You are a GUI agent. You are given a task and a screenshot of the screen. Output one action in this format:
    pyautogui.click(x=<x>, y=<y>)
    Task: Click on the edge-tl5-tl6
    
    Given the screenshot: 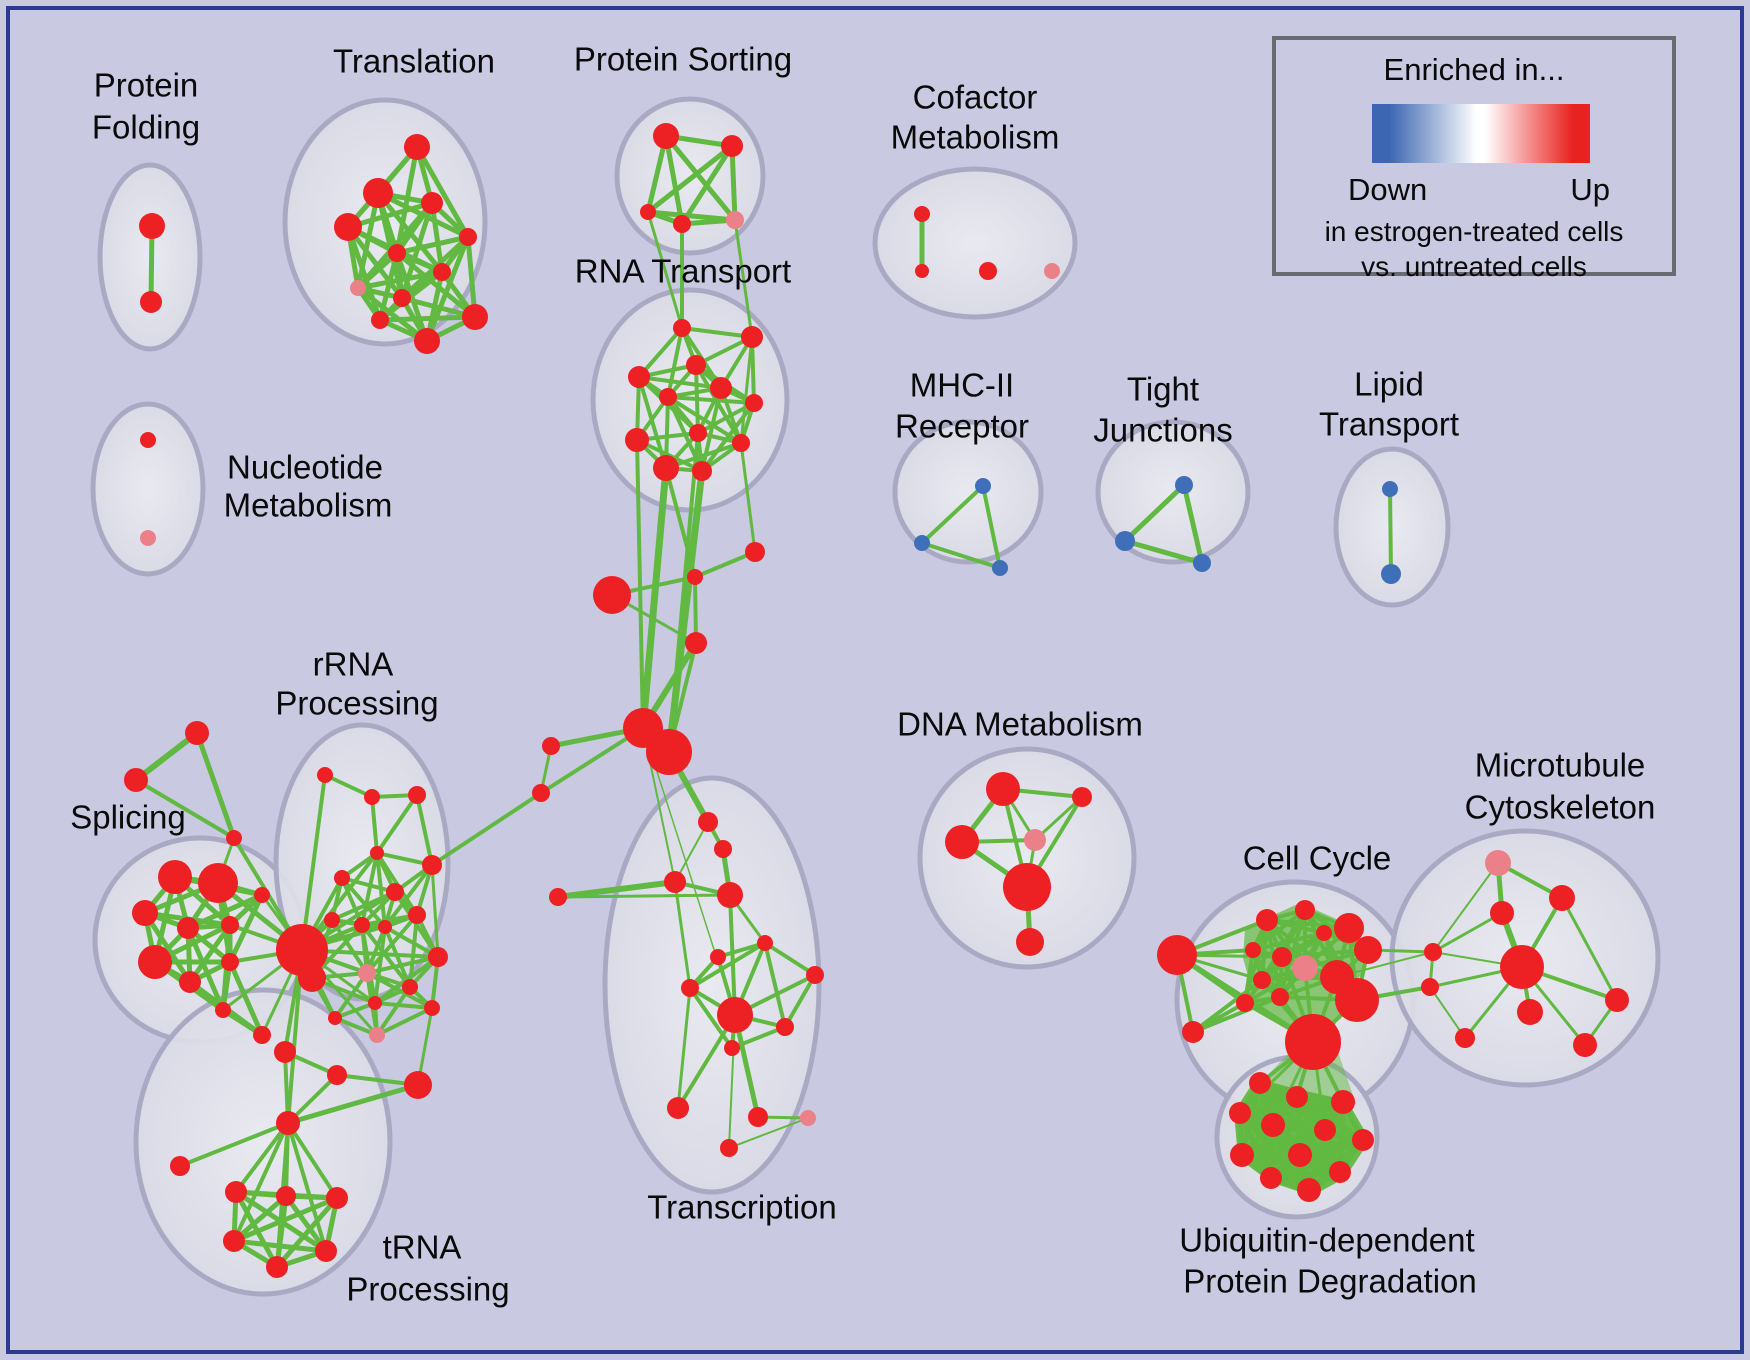 What is the action you would take?
    pyautogui.click(x=432, y=245)
    